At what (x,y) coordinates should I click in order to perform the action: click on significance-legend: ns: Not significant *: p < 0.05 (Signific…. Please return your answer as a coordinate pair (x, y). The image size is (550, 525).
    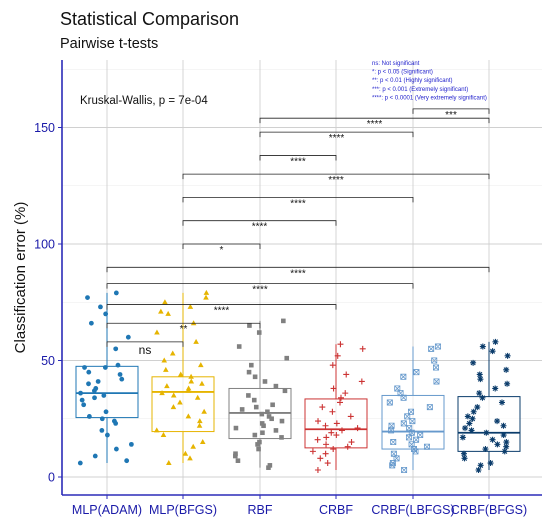
    Looking at the image, I should click on (429, 81).